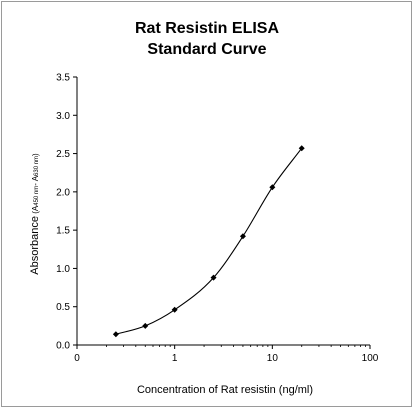 Image resolution: width=415 pixels, height=410 pixels. What do you see at coordinates (63, 231) in the screenshot?
I see `y-tick-label: 1.5` at bounding box center [63, 231].